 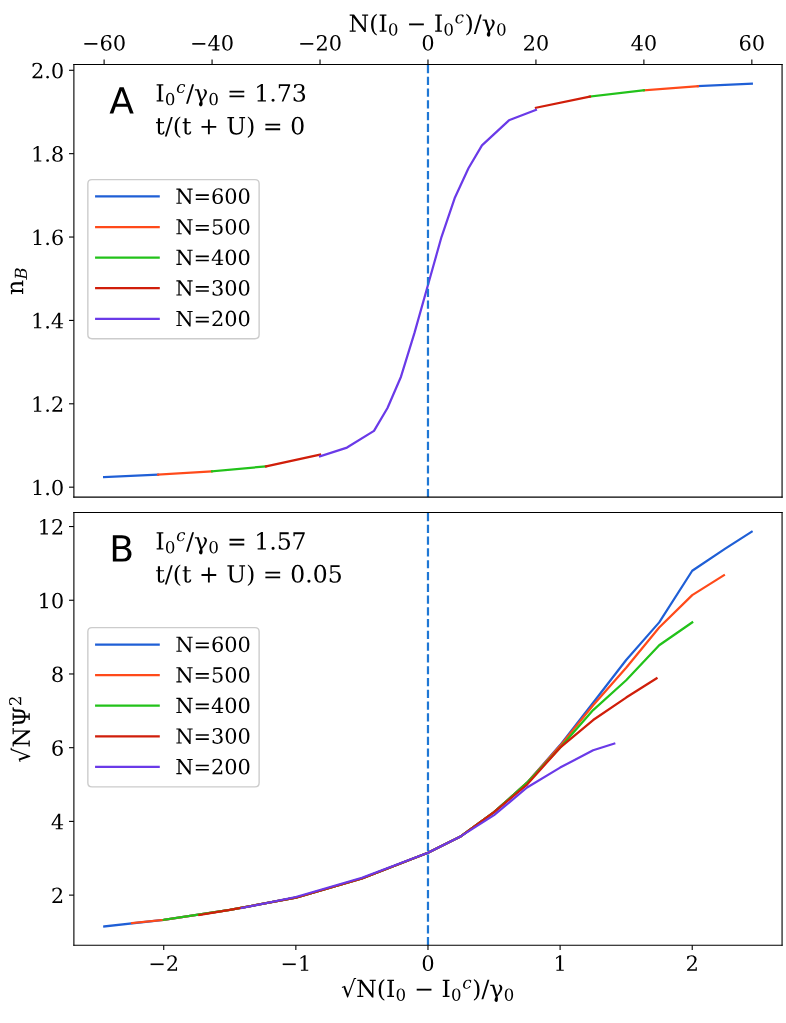 What do you see at coordinates (57, 748) in the screenshot?
I see `y-tick-label: 6` at bounding box center [57, 748].